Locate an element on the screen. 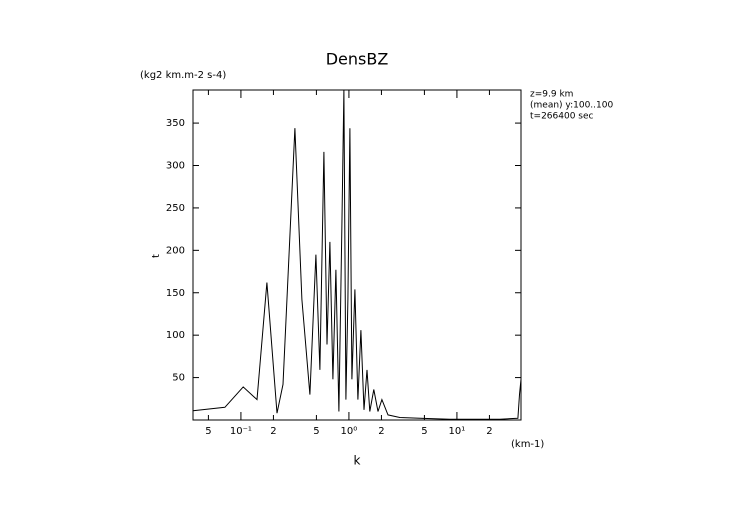 This screenshot has width=752, height=532. y-tick-label: 250 is located at coordinates (175, 208).